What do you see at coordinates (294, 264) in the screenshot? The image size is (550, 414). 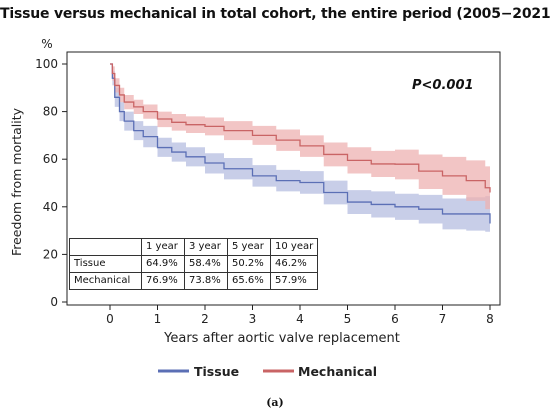 I see `table-cell: 46.2%` at bounding box center [294, 264].